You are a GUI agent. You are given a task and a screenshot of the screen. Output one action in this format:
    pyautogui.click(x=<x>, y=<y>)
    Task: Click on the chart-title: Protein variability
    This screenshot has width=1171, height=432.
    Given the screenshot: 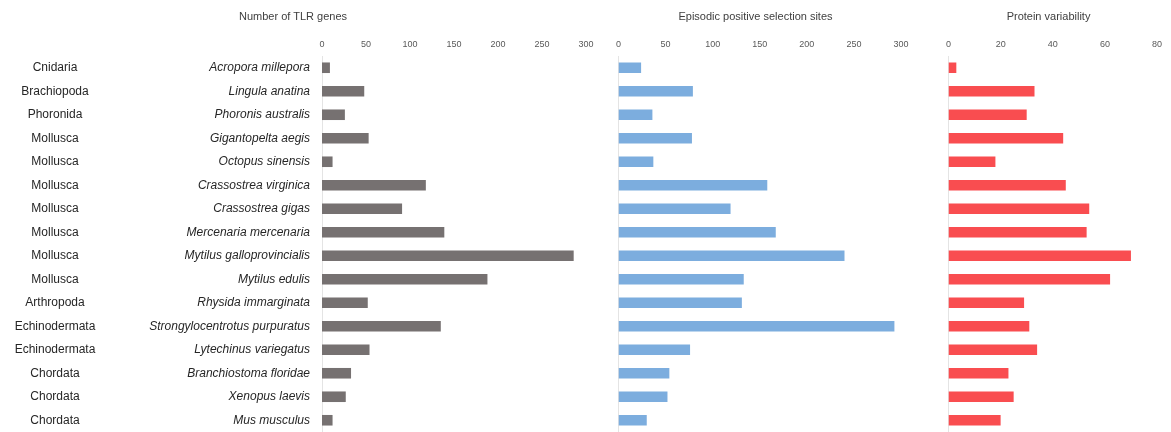 What is the action you would take?
    pyautogui.click(x=1048, y=15)
    